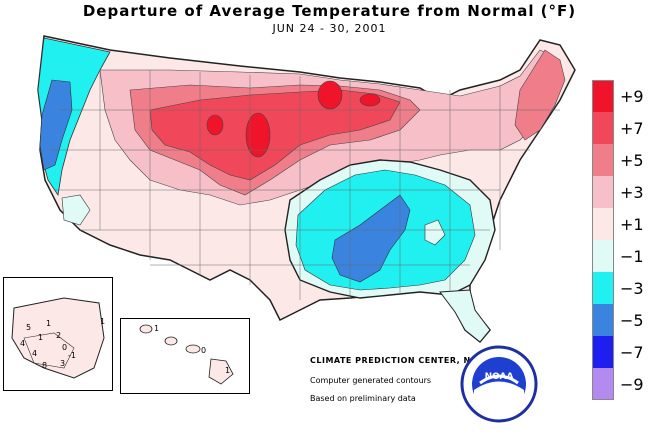 This screenshot has height=435, width=659. I want to click on zone-west-minus5, so click(56, 125).